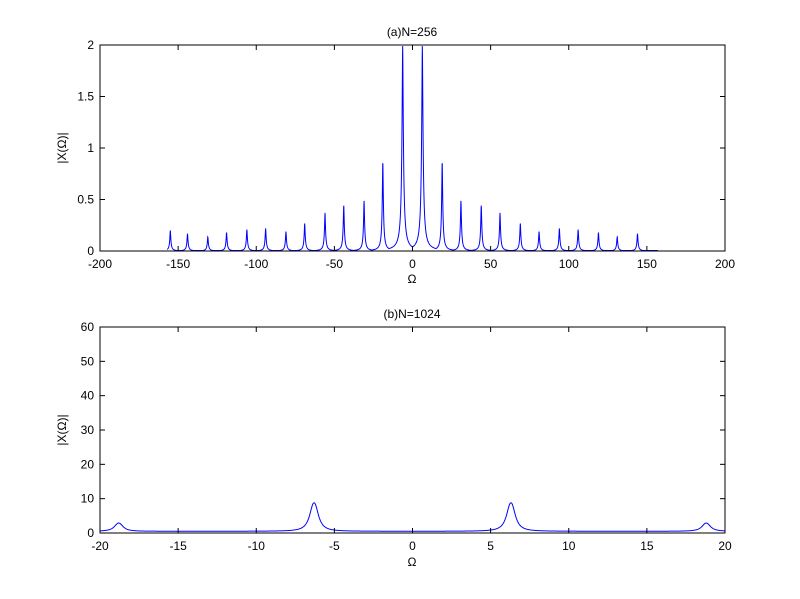  I want to click on x-tick-label-b: 0, so click(412, 546).